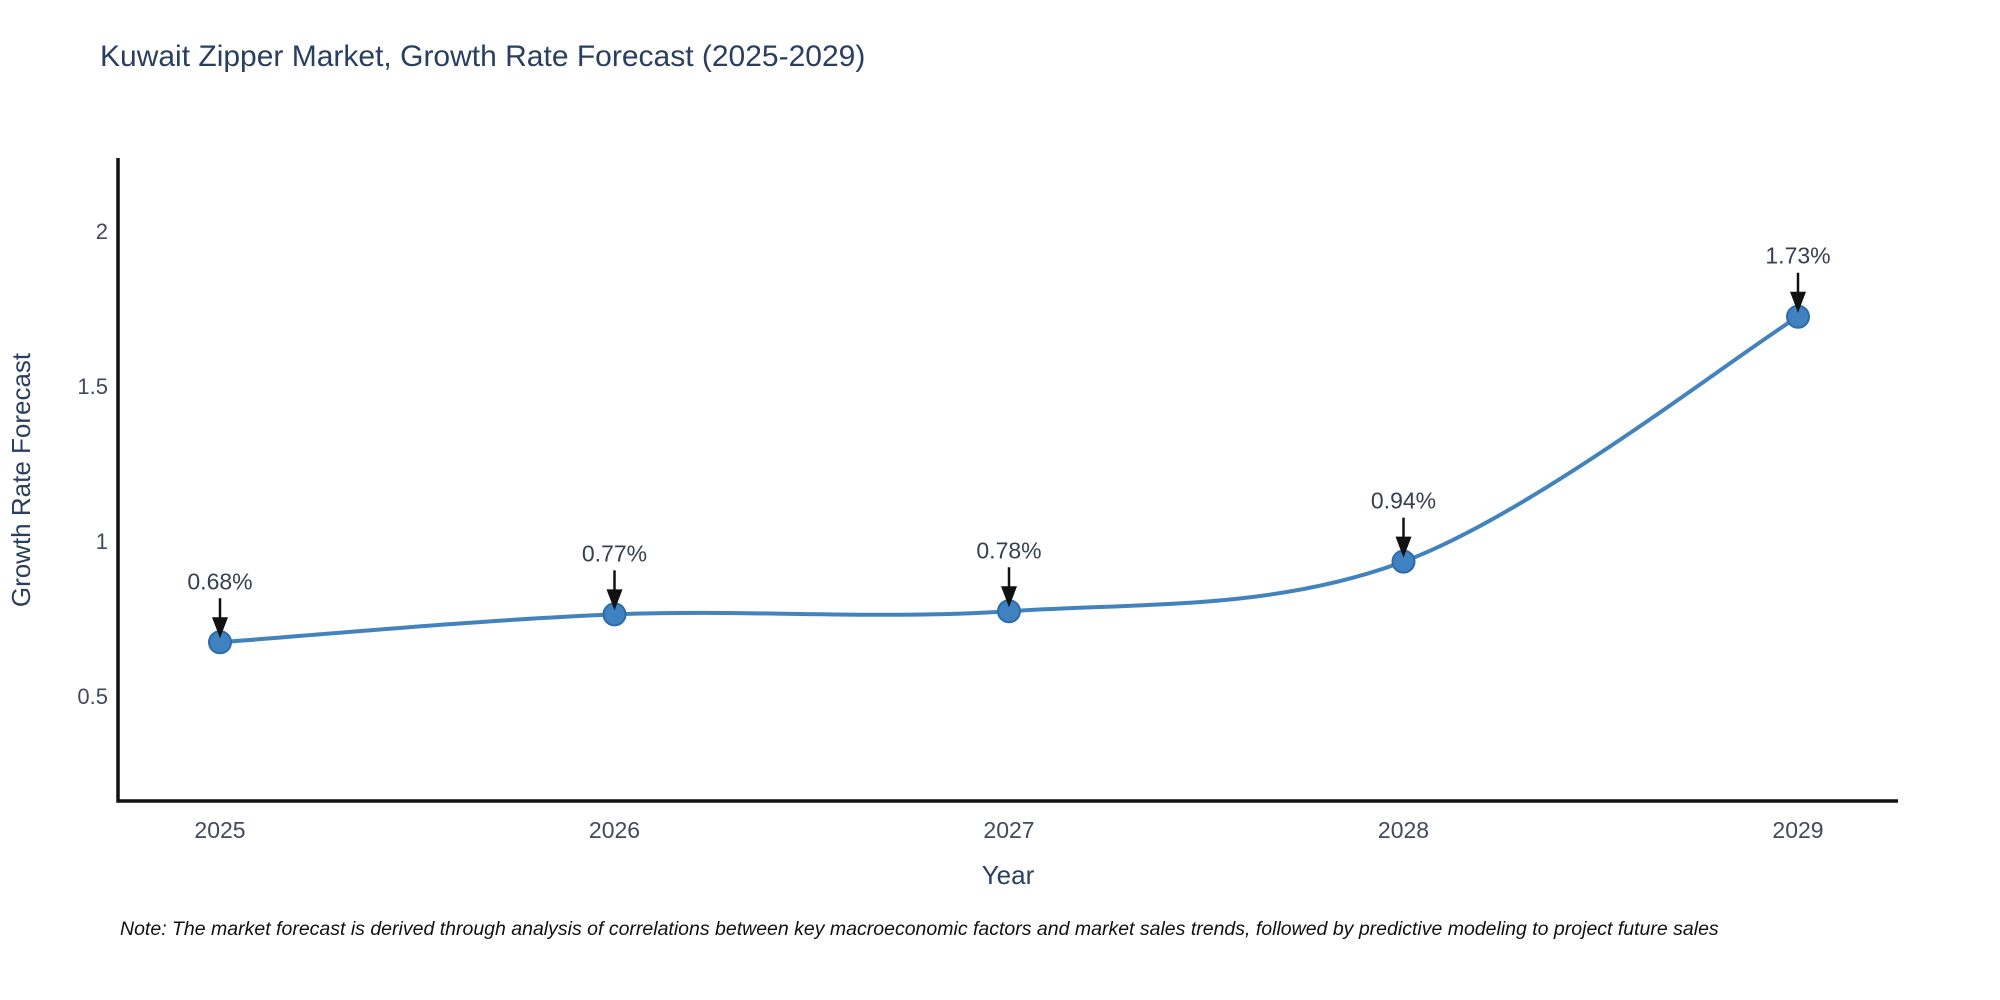  I want to click on x-tick-label: 2027, so click(1008, 830).